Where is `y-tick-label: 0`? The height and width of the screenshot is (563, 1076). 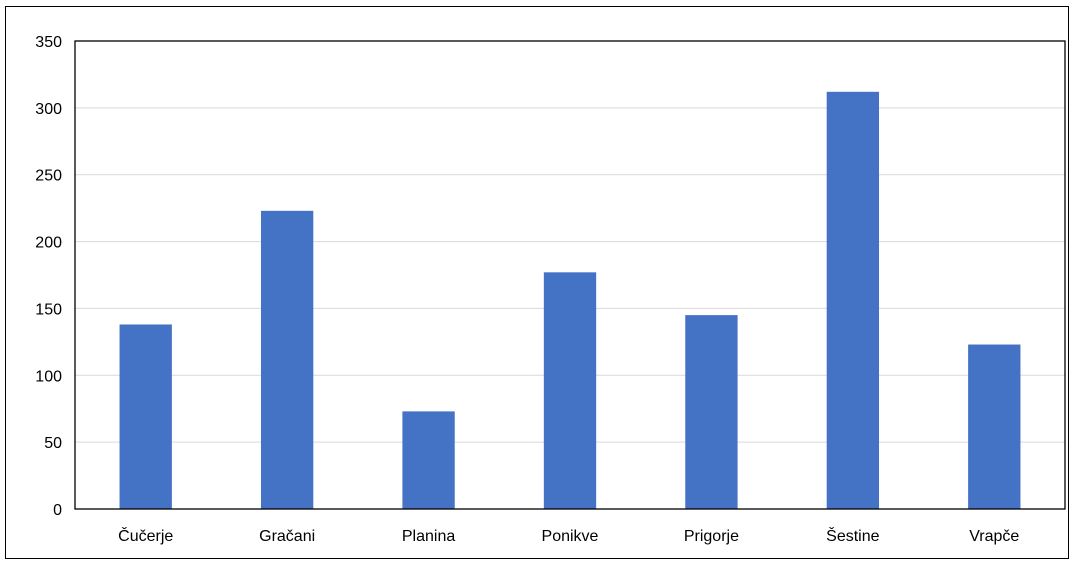
y-tick-label: 0 is located at coordinates (57, 510).